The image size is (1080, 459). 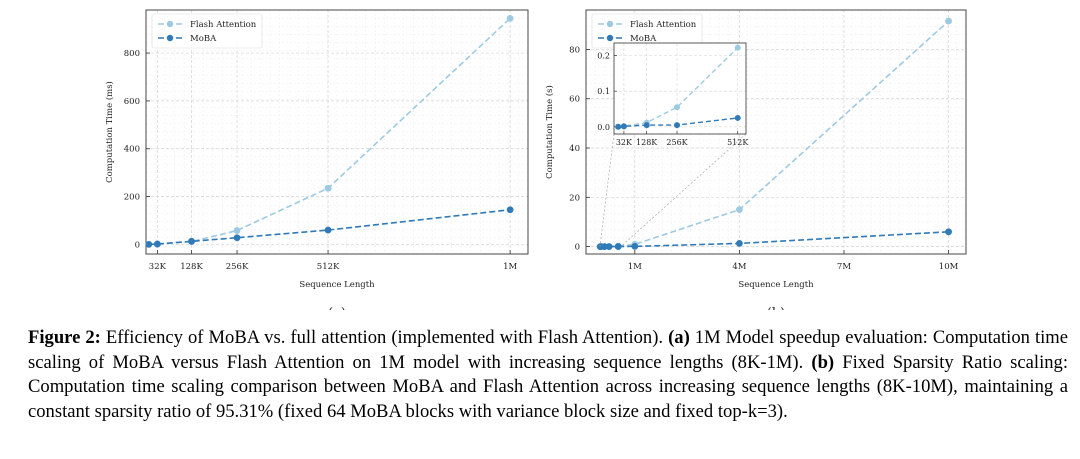 I want to click on inset-y-tick-label: 0.2, so click(x=603, y=55).